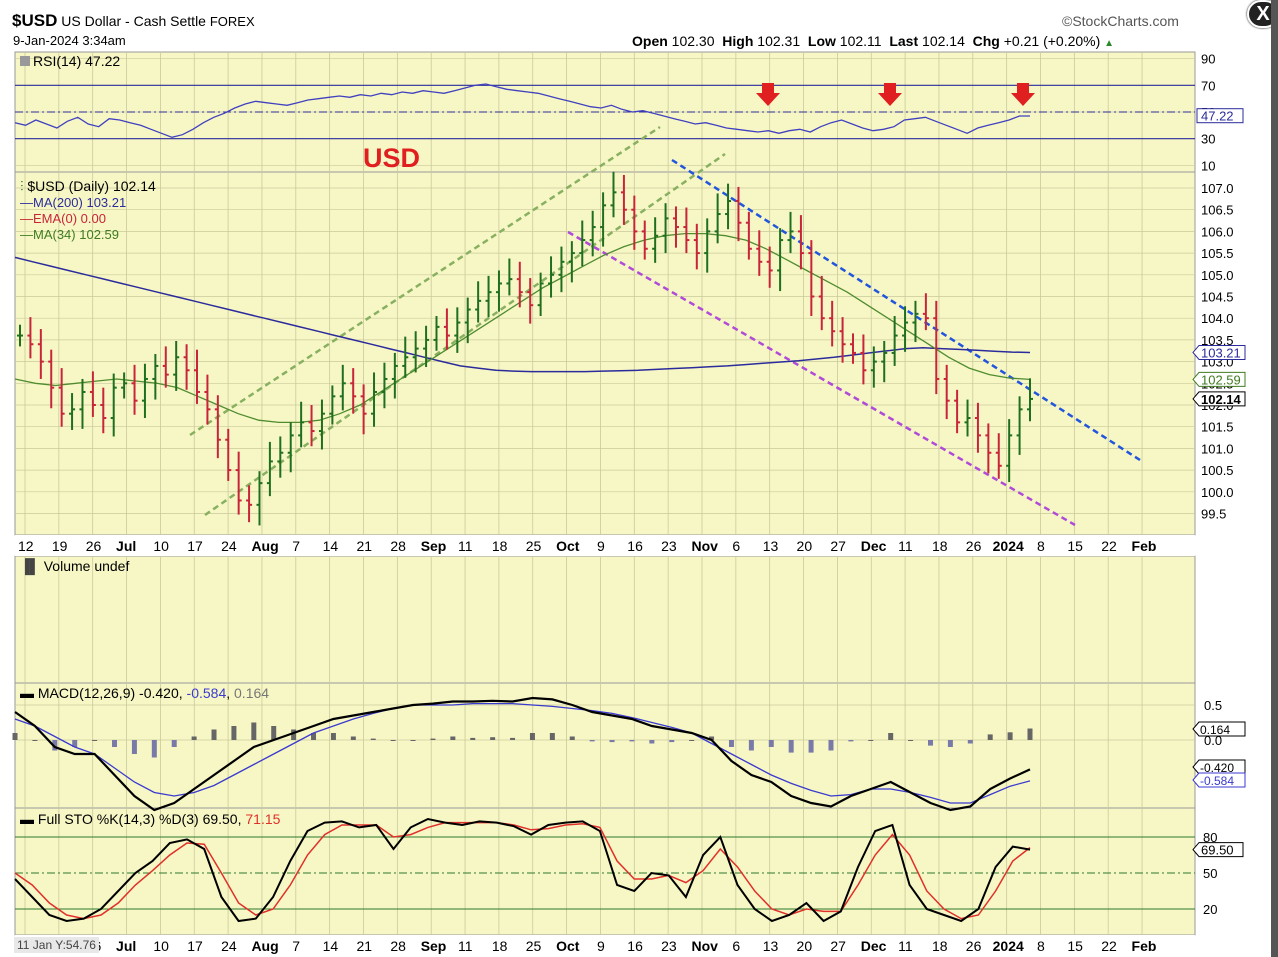 Image resolution: width=1278 pixels, height=957 pixels. I want to click on ma34-tag-text: 102.59, so click(1221, 379).